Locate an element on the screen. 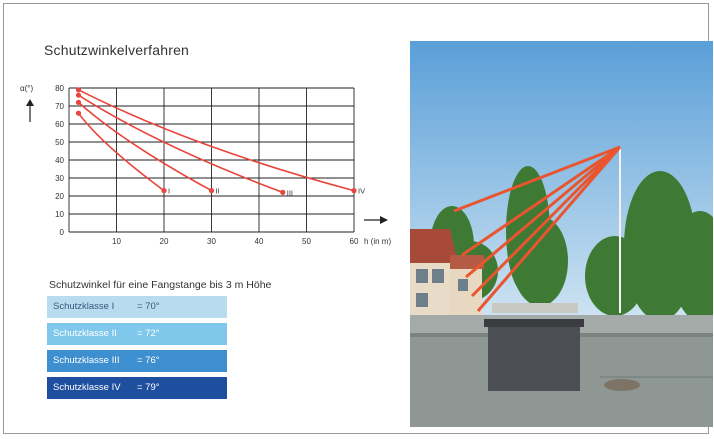 The width and height of the screenshot is (714, 439). chart-series-layer is located at coordinates (216, 141).